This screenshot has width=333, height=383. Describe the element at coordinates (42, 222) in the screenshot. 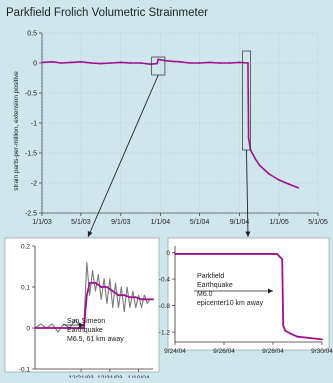

I see `x-tick-label: 1/1/03` at that location.